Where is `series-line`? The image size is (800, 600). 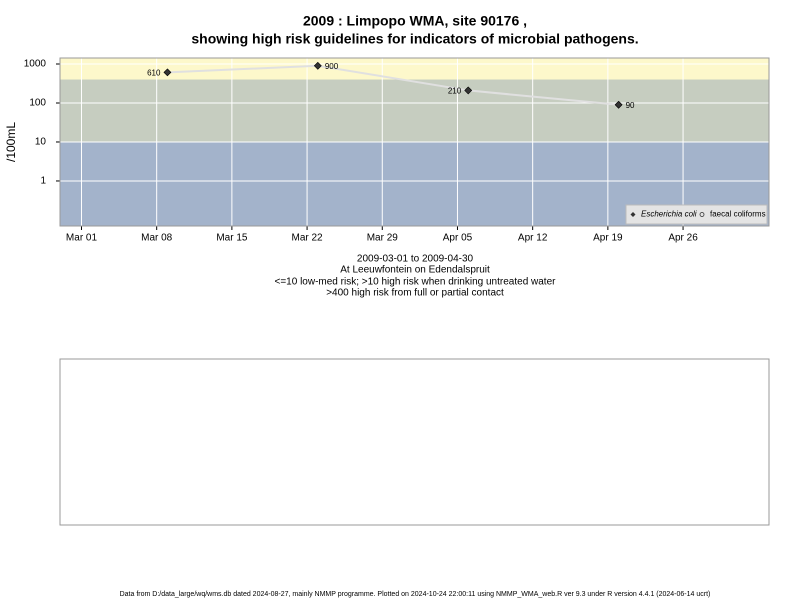
series-line is located at coordinates (393, 85).